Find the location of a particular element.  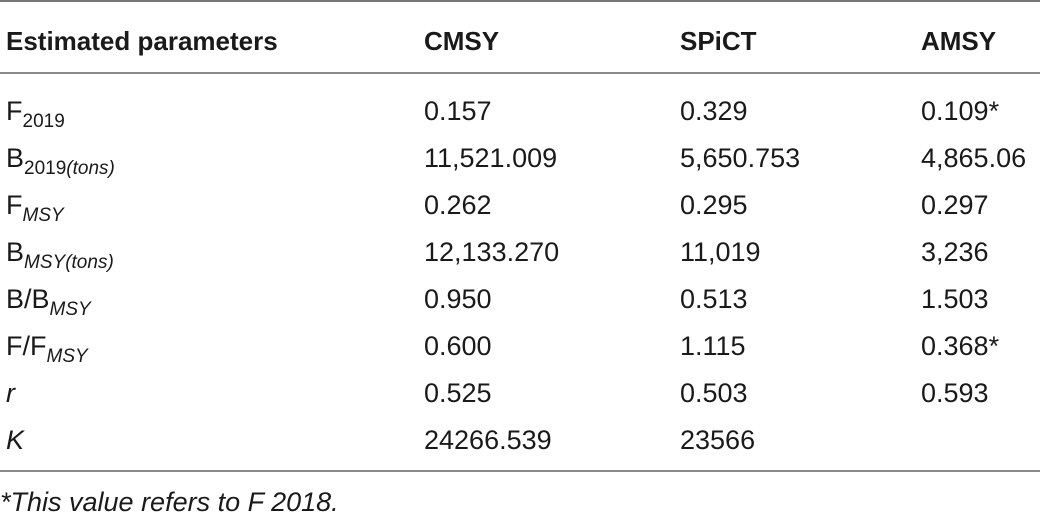

cmsy-cell: 11,521.009 is located at coordinates (491, 158).